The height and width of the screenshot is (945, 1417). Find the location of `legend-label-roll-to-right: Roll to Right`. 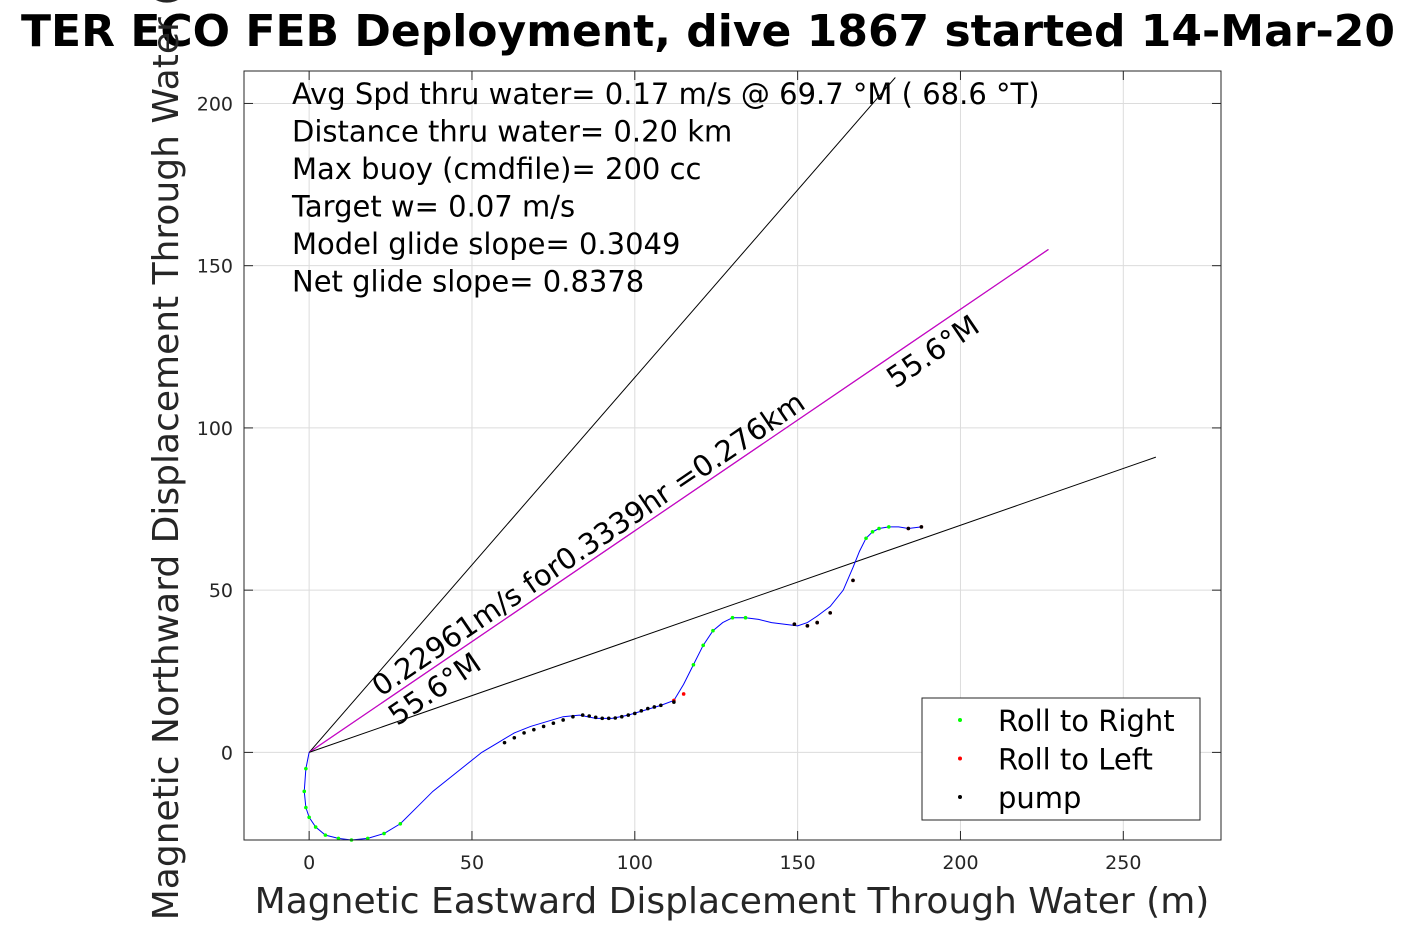

legend-label-roll-to-right: Roll to Right is located at coordinates (1086, 721).